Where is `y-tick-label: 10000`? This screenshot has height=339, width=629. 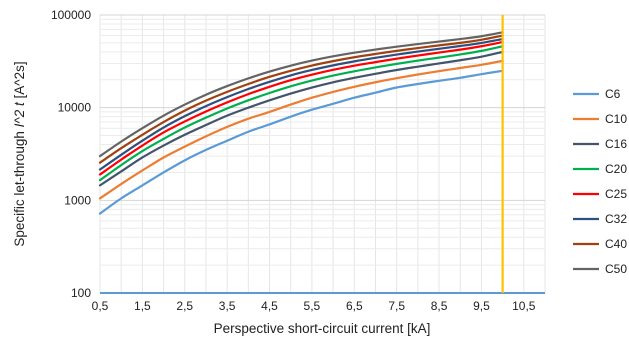
y-tick-label: 10000 is located at coordinates (75, 108).